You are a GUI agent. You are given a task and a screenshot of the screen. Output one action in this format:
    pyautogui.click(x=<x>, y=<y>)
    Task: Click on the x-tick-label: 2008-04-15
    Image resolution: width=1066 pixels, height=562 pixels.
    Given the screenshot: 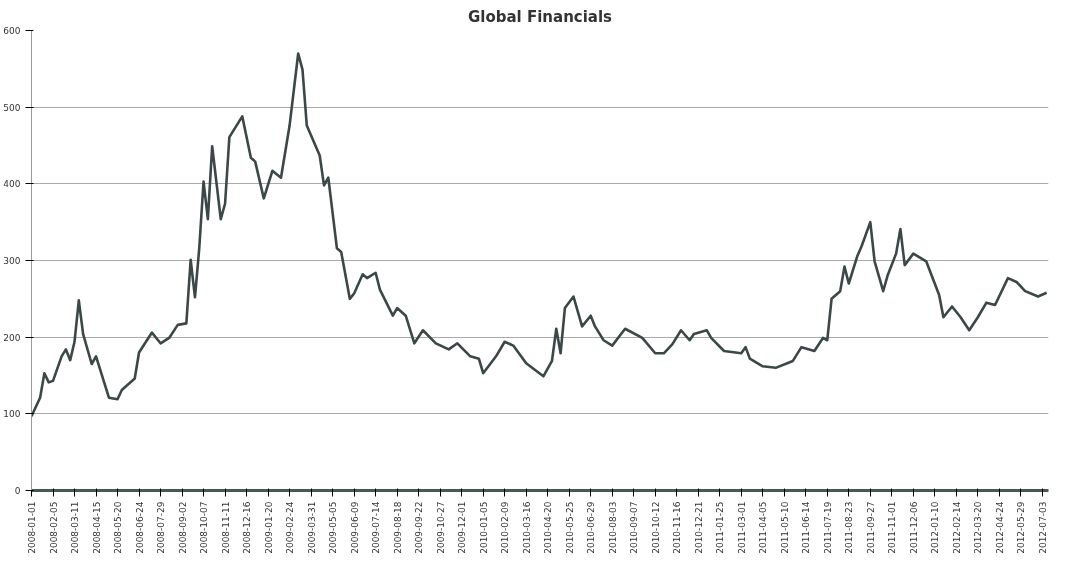 What is the action you would take?
    pyautogui.click(x=96, y=527)
    